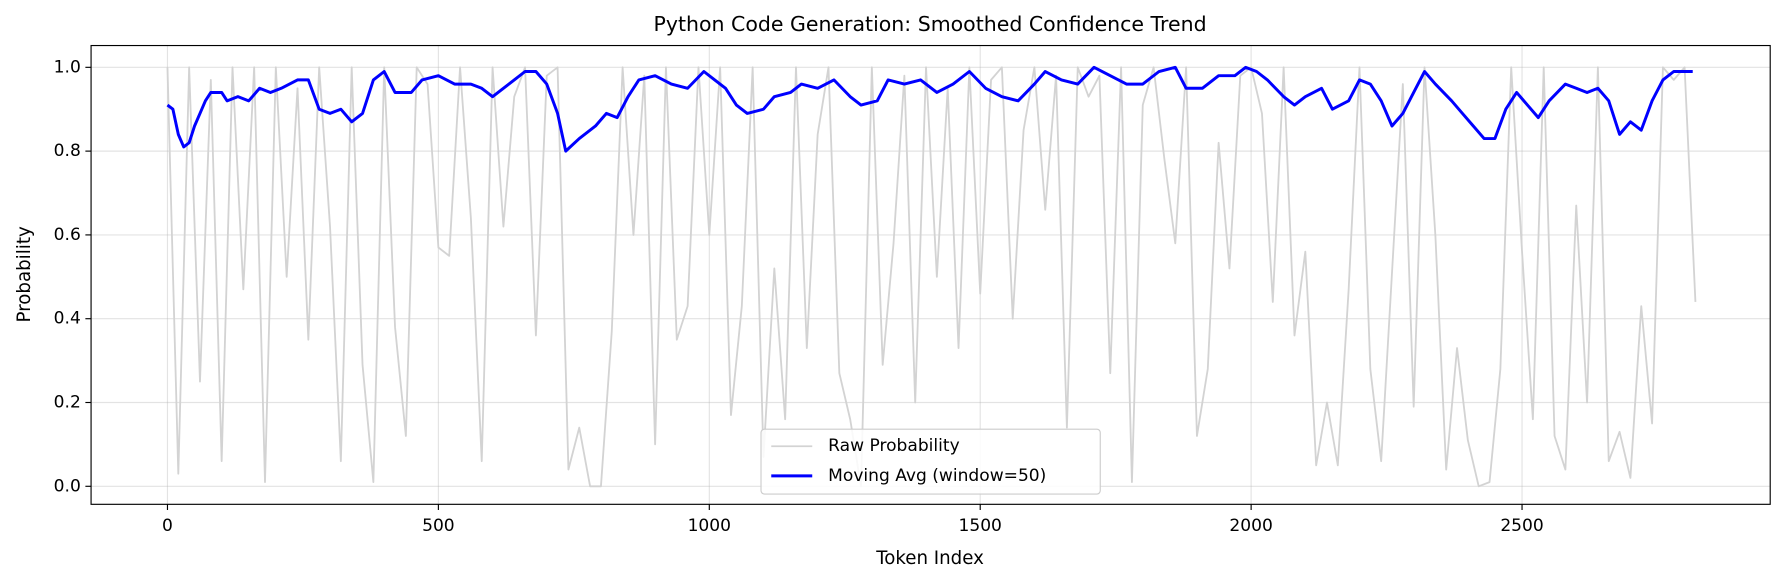 The width and height of the screenshot is (1785, 584). What do you see at coordinates (894, 446) in the screenshot?
I see `legend-label: Raw Probability` at bounding box center [894, 446].